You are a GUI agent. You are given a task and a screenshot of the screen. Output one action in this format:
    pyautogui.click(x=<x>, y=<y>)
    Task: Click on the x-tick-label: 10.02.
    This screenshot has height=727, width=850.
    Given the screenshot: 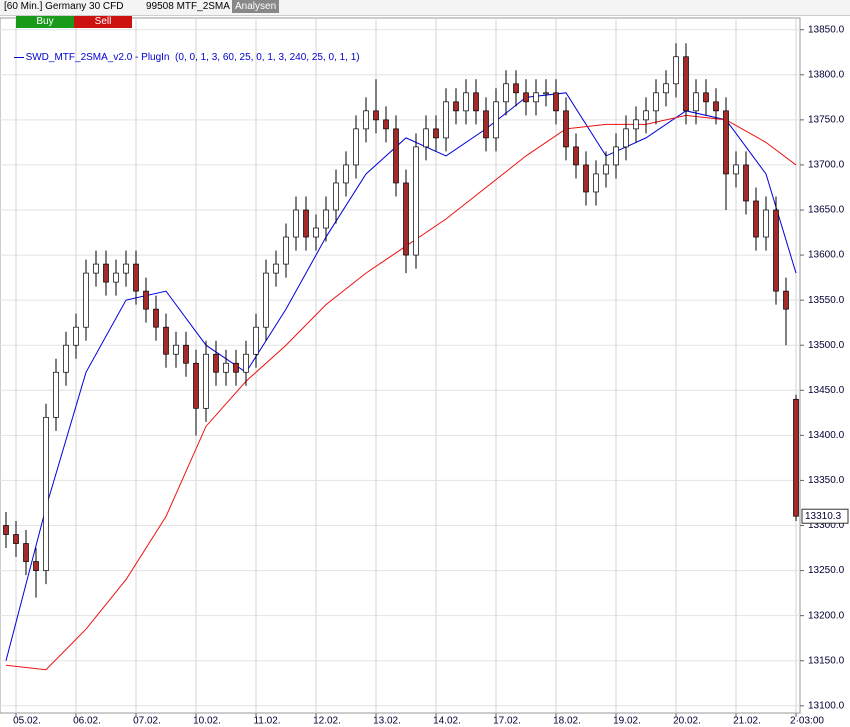 What is the action you would take?
    pyautogui.click(x=207, y=721)
    